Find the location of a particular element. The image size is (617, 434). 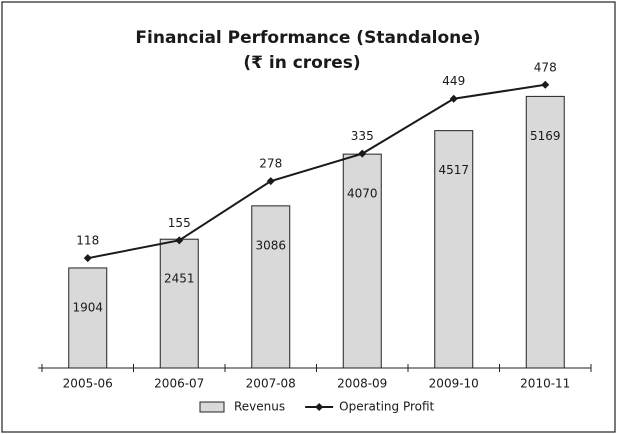

bar-value-label: 4070 is located at coordinates (362, 194).